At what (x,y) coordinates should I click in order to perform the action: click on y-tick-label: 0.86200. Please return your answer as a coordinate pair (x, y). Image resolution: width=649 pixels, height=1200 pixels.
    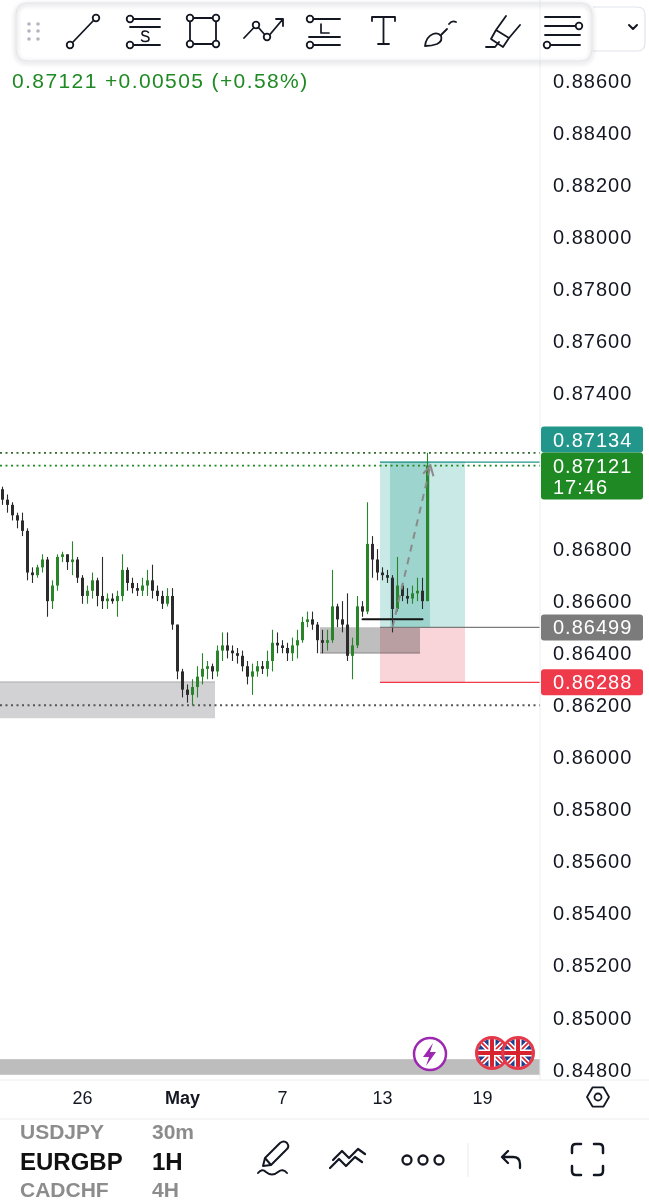
    Looking at the image, I should click on (593, 705).